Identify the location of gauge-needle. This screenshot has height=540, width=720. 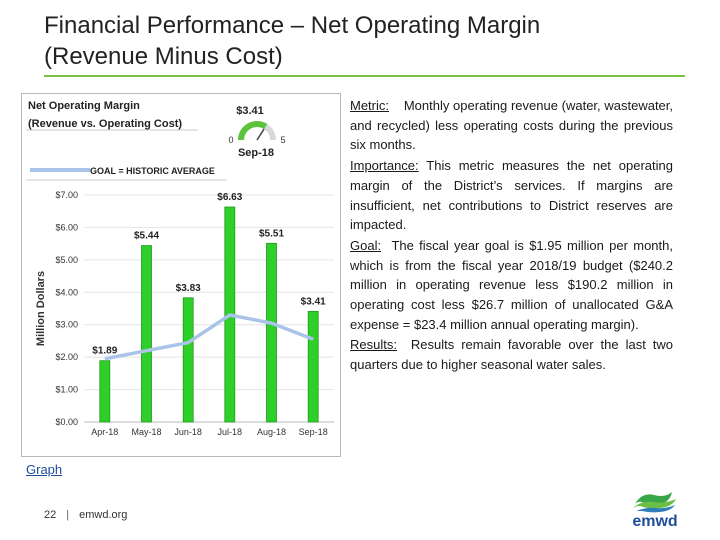
(260, 134).